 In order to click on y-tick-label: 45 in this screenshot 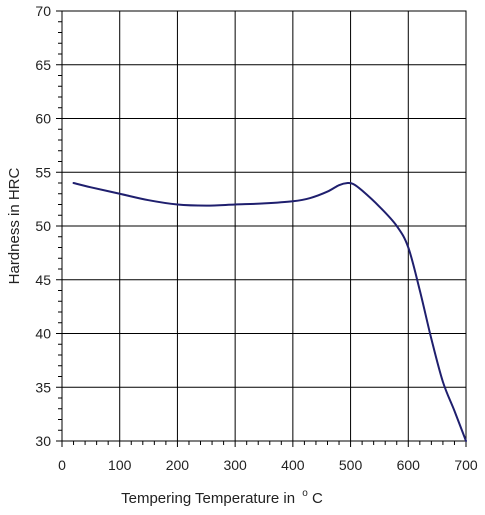, I will do `click(43, 280)`.